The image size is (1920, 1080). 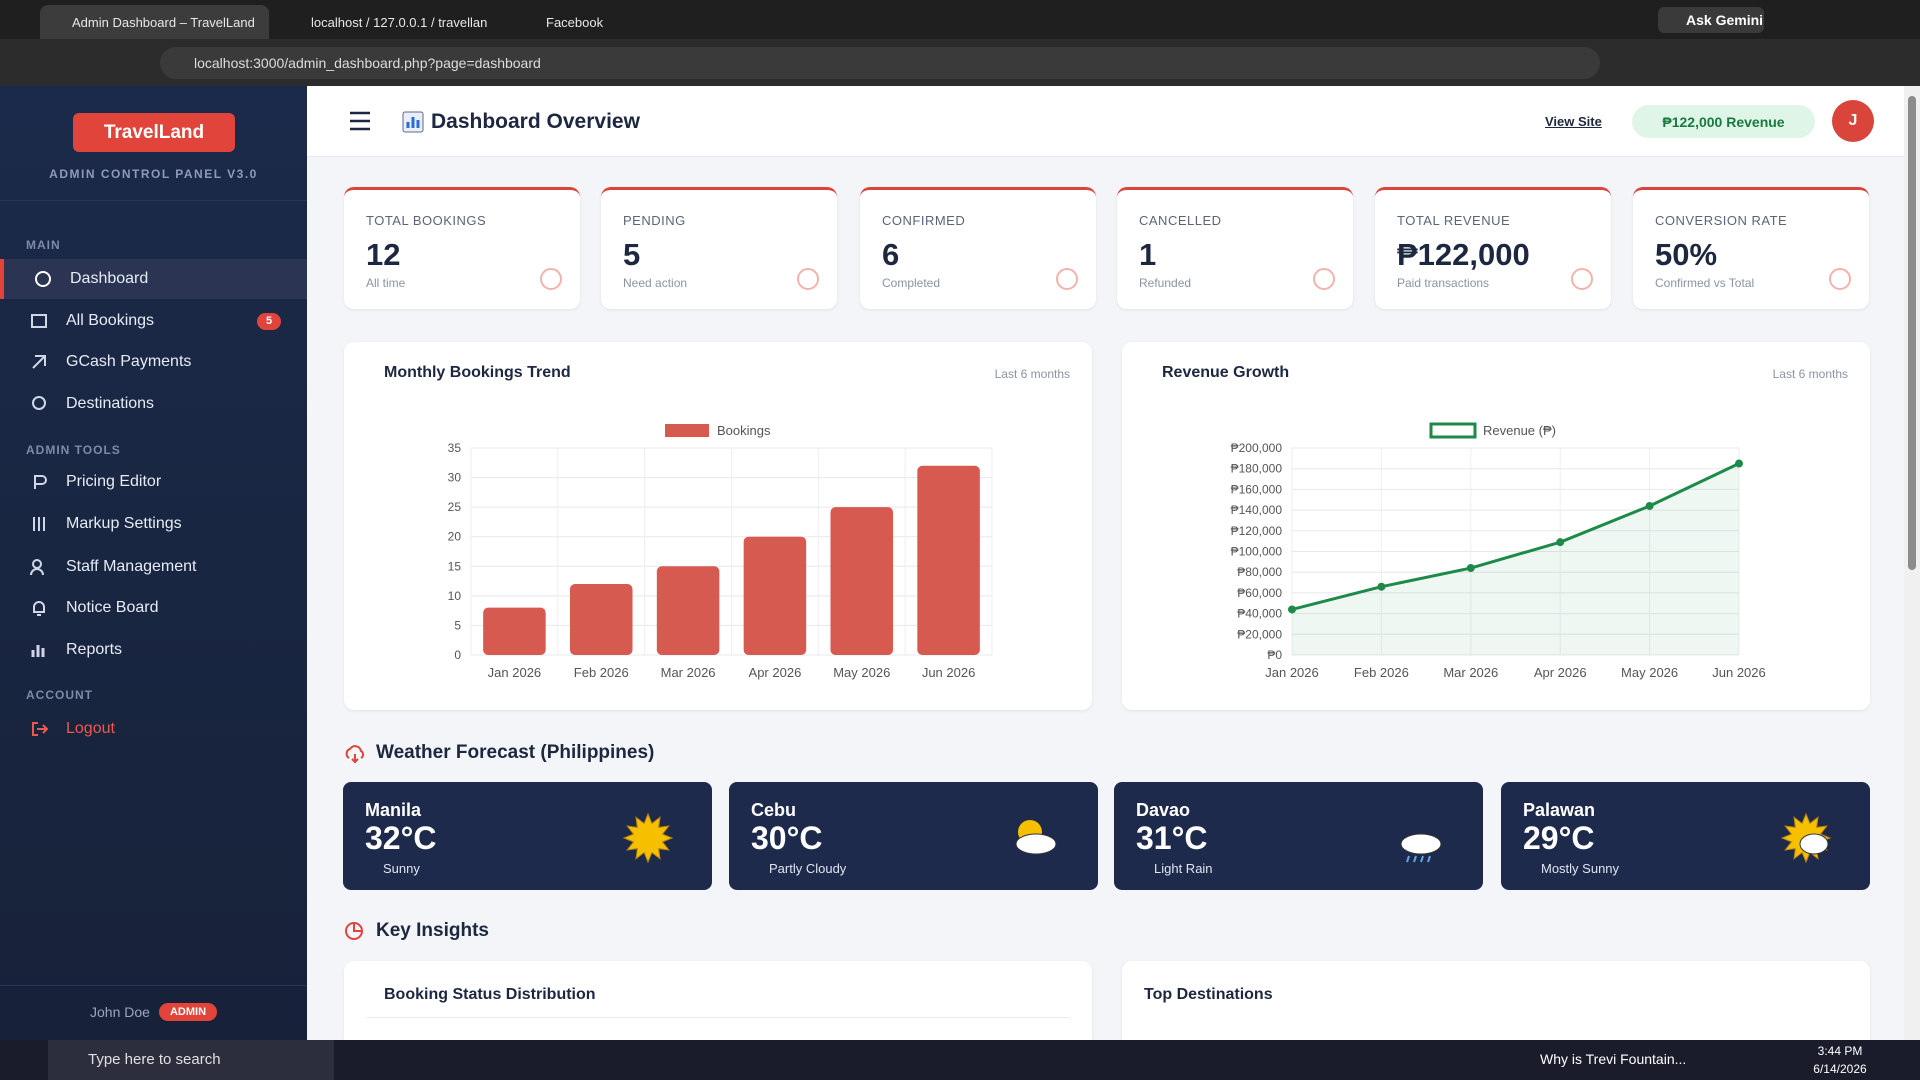 What do you see at coordinates (719, 248) in the screenshot?
I see `stat-card: PENDING 5 Need action` at bounding box center [719, 248].